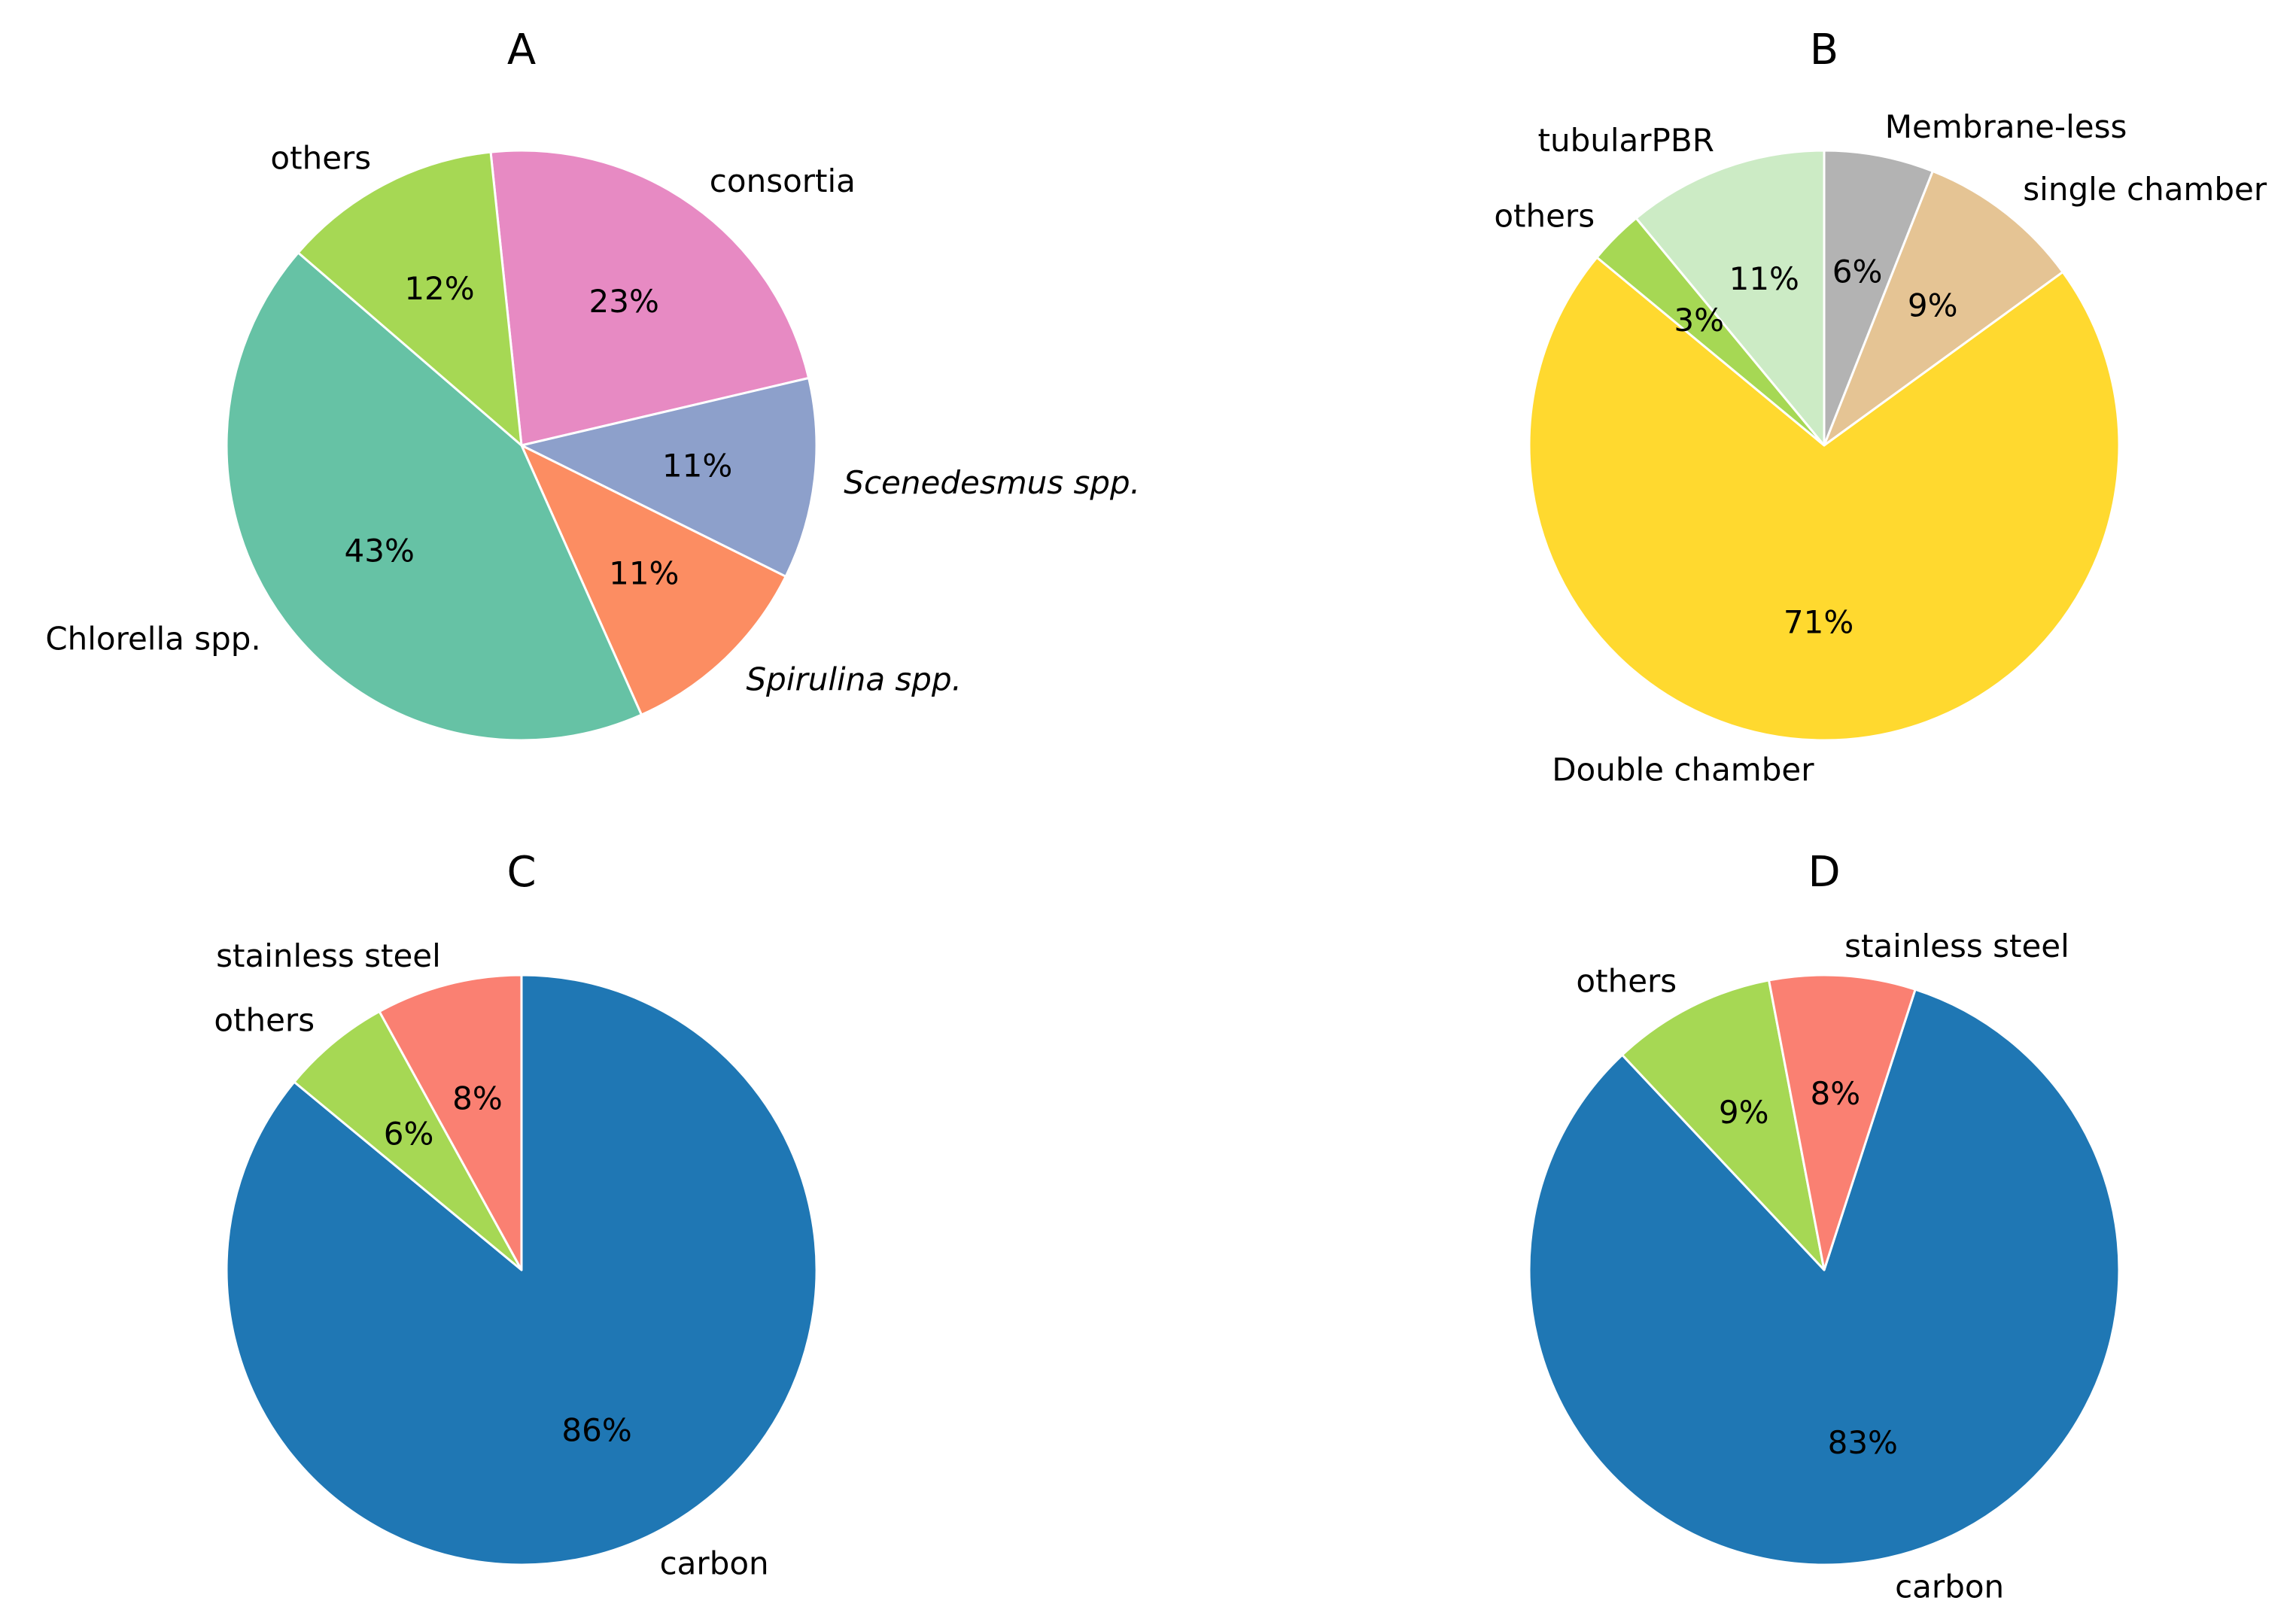  Describe the element at coordinates (644, 572) in the screenshot. I see `pie-a-pct-spirulina-spp: 11%` at that location.